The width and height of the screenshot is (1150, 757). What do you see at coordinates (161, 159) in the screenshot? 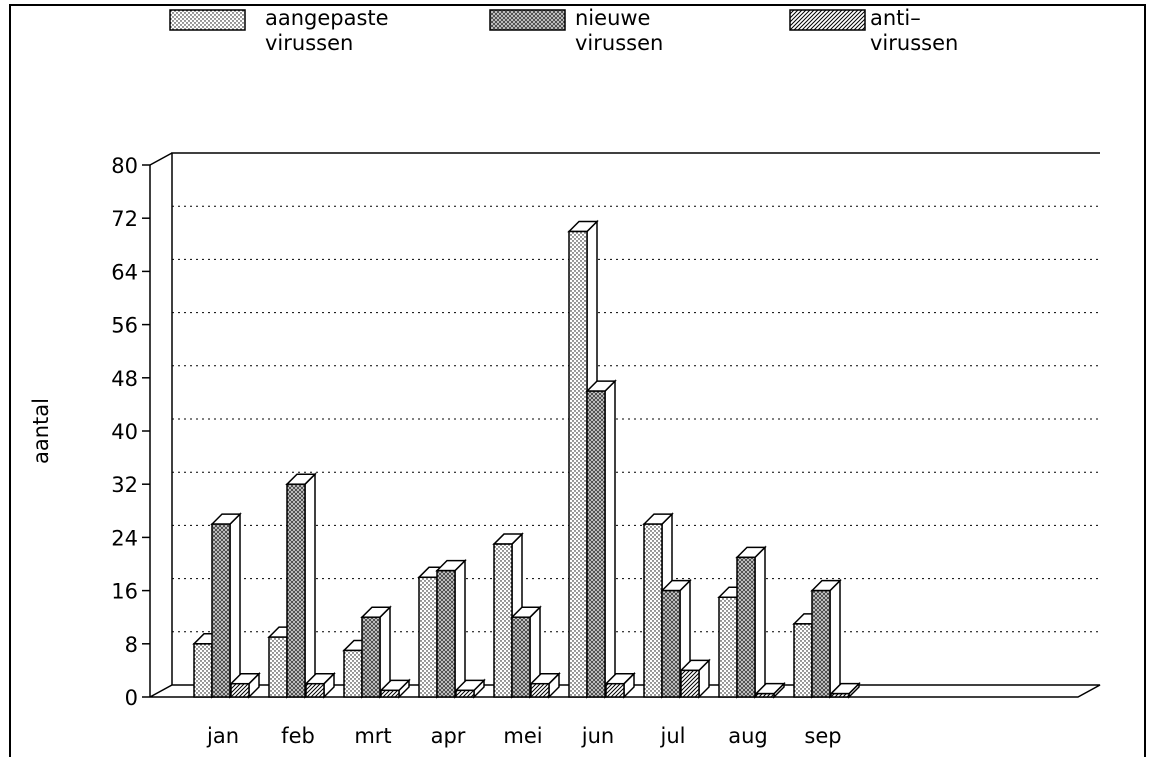
I see `wall-edge` at bounding box center [161, 159].